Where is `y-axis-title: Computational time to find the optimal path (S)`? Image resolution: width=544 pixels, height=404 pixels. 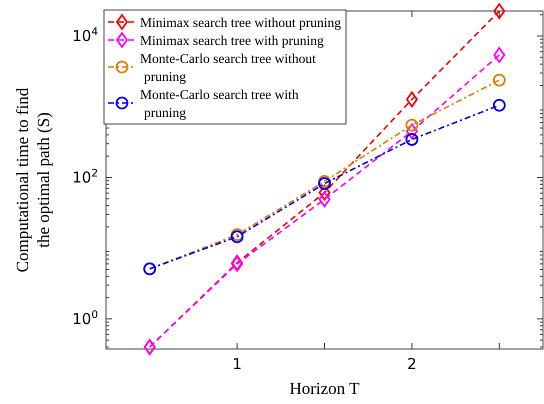
y-axis-title: Computational time to find the optimal path (S) is located at coordinates (33, 179).